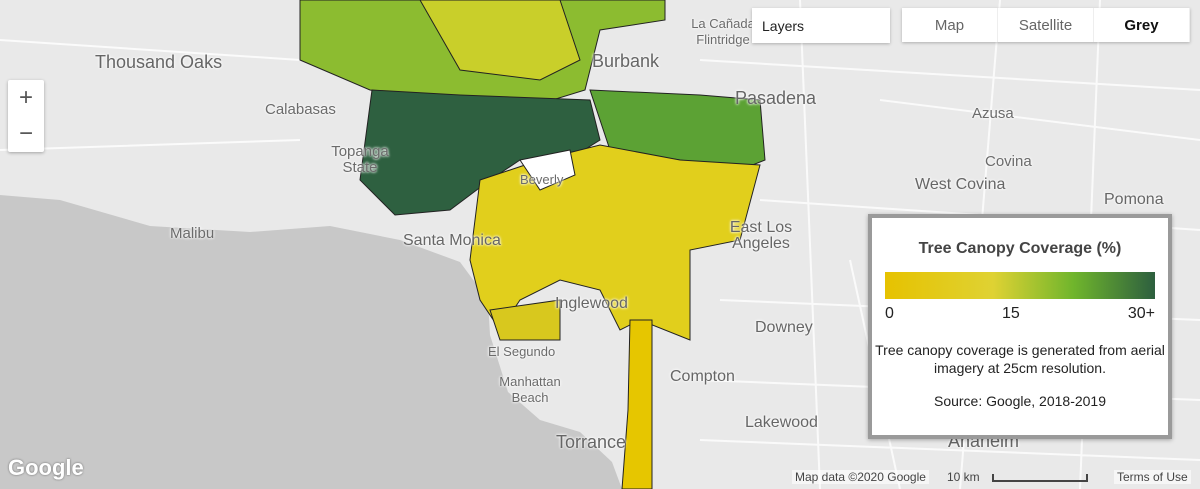  What do you see at coordinates (1134, 199) in the screenshot?
I see `place-label: Pomona` at bounding box center [1134, 199].